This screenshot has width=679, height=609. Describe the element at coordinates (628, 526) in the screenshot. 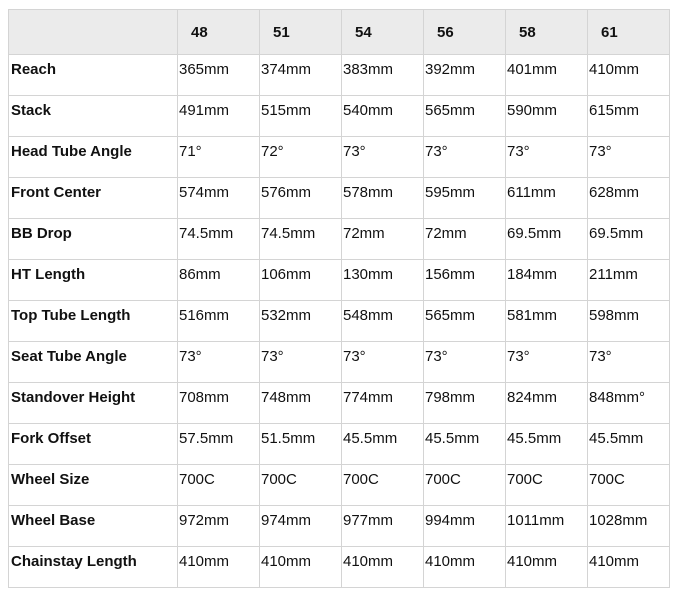

I see `table-cell: 1028mm` at that location.